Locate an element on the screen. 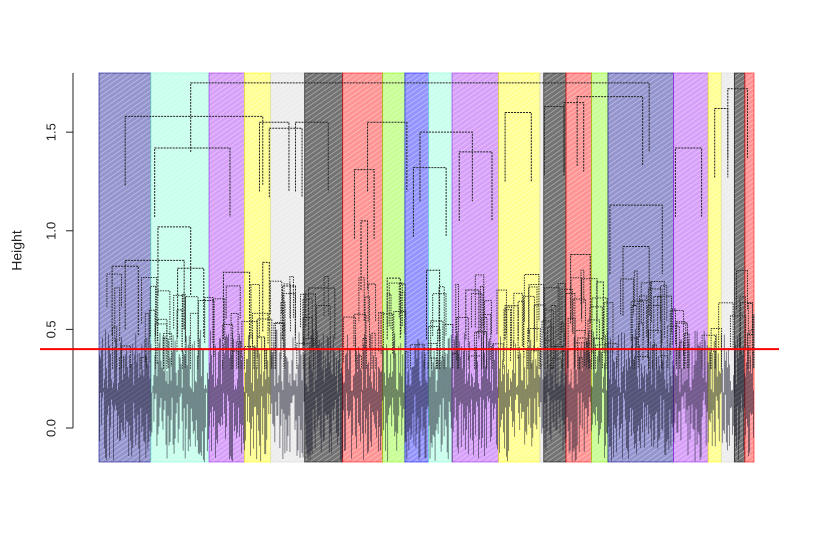  y-tick-label-3: 1.5 is located at coordinates (50, 132).